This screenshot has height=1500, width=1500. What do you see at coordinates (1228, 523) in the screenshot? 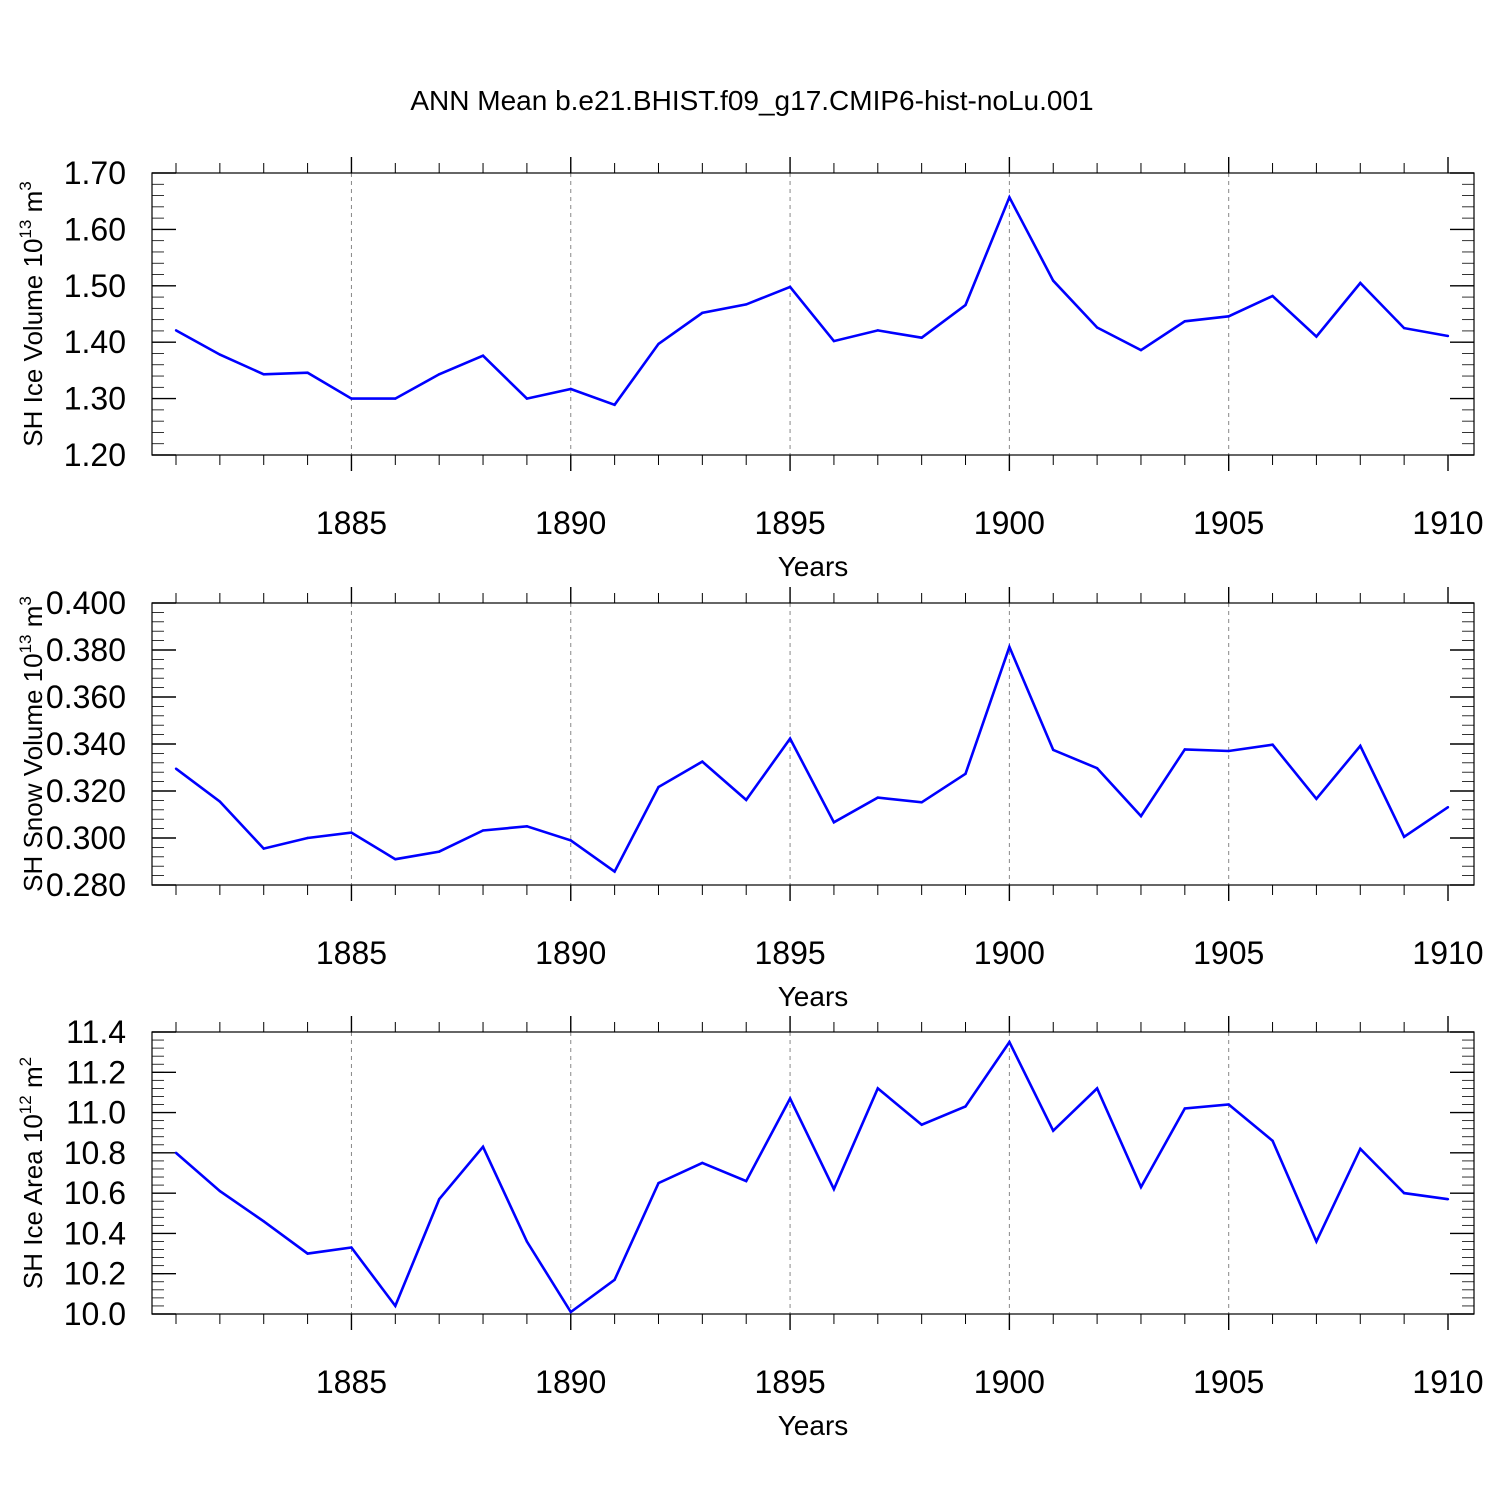
I see `x-tick-label: 1905` at bounding box center [1228, 523].